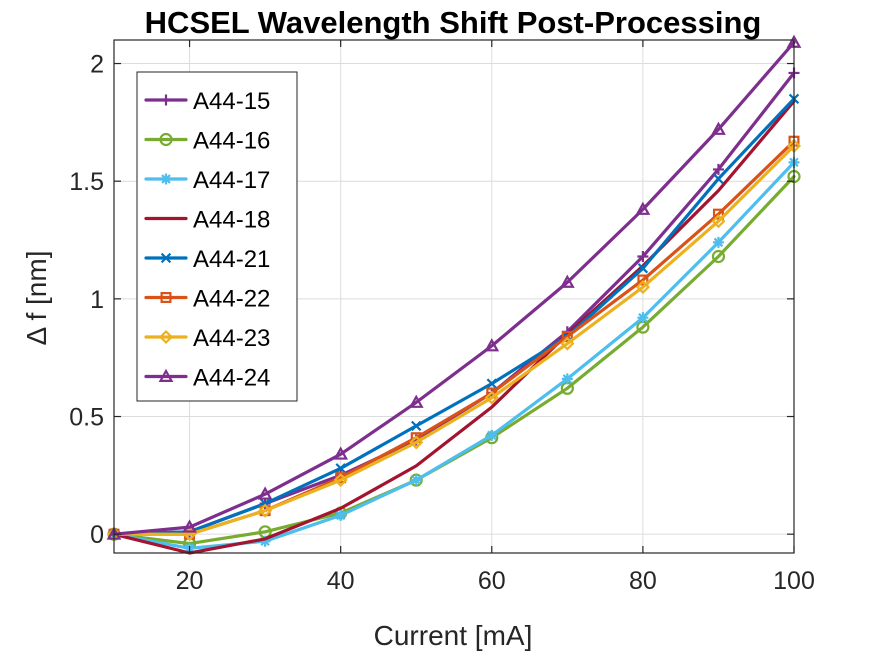 The image size is (875, 656). Describe the element at coordinates (36, 298) in the screenshot. I see `y-axis-label: Δ f [nm]` at that location.